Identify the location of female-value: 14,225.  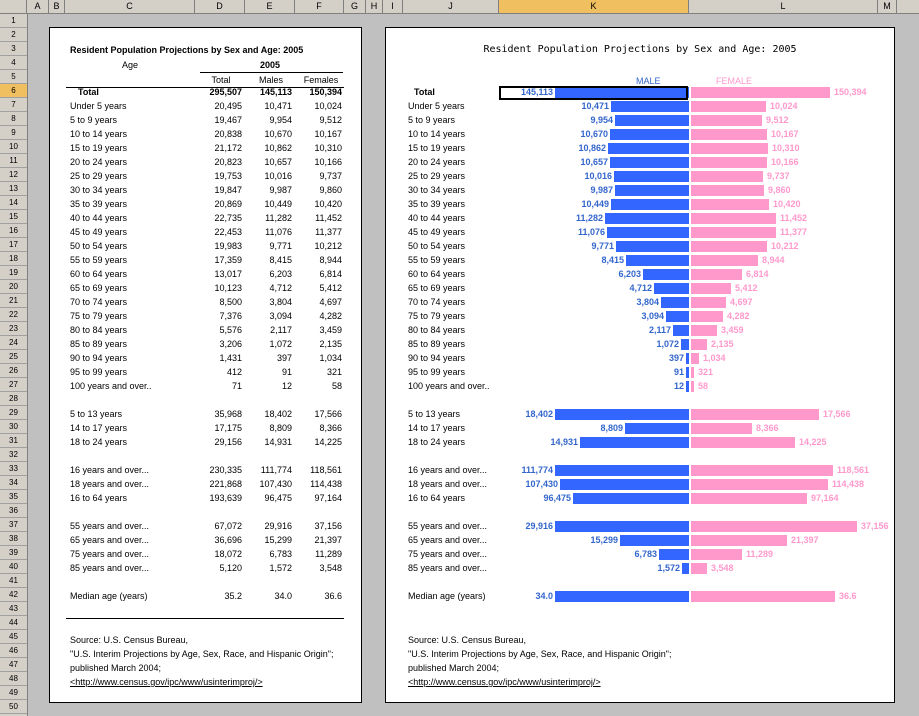
(328, 442).